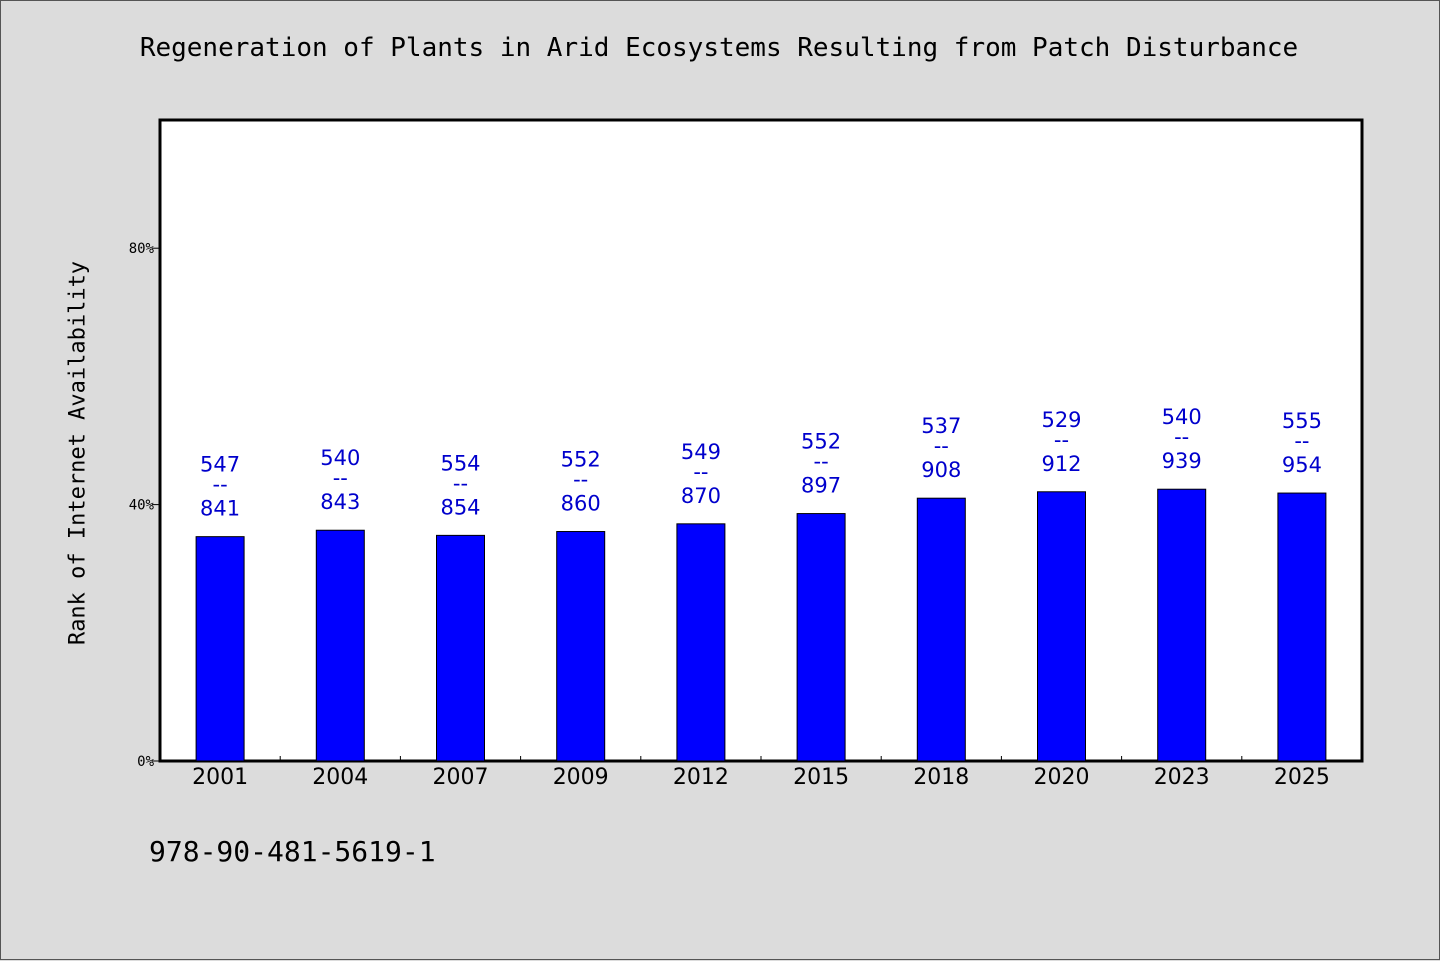 This screenshot has height=961, width=1440. I want to click on bar-2012, so click(701, 642).